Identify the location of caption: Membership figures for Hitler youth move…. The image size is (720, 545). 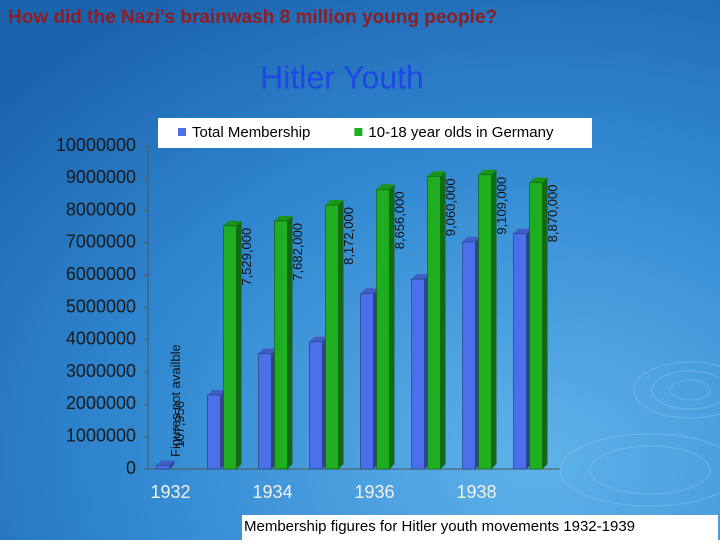
(439, 526).